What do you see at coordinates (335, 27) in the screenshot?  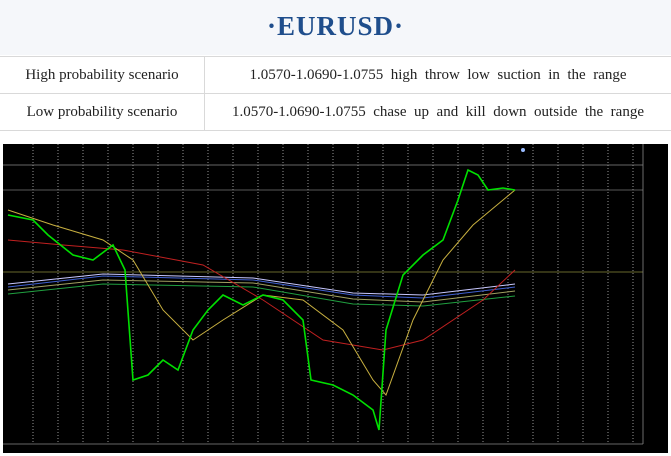 I see `title: ·EURUSD·` at bounding box center [335, 27].